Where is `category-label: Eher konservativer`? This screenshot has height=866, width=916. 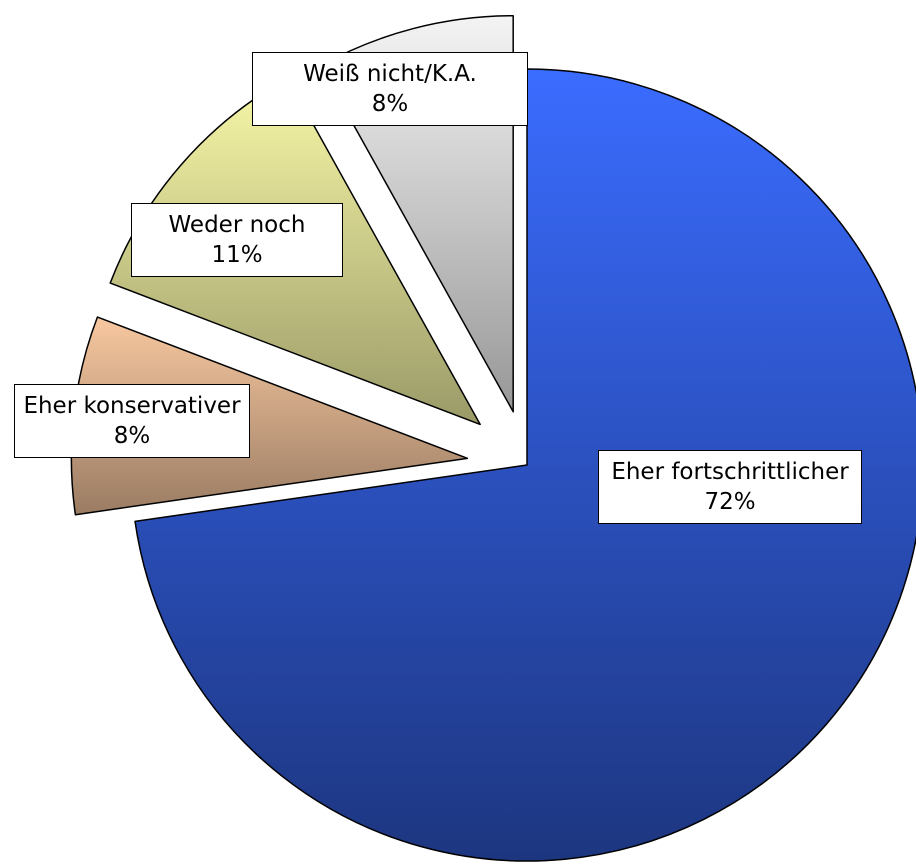
category-label: Eher konservativer is located at coordinates (132, 406).